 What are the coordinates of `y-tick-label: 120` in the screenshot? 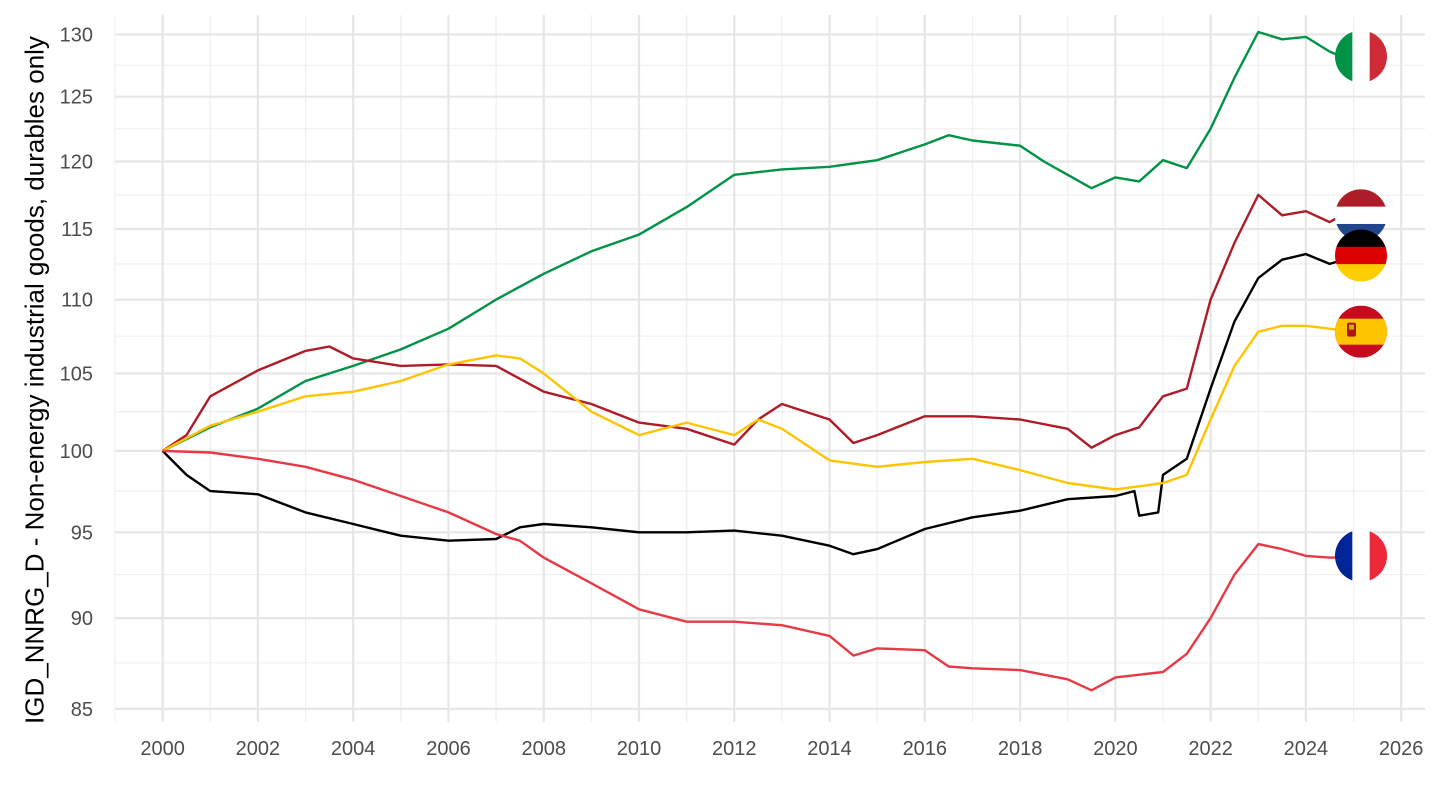 It's located at (76, 162).